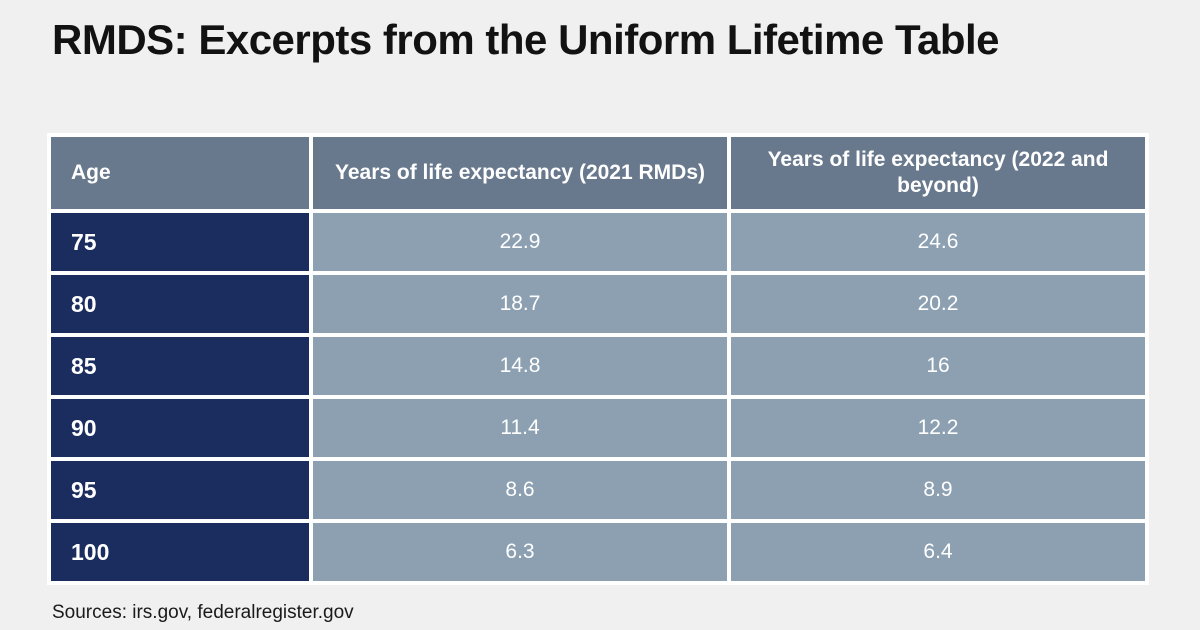  Describe the element at coordinates (520, 242) in the screenshot. I see `value-cell-2021: 22.9` at that location.